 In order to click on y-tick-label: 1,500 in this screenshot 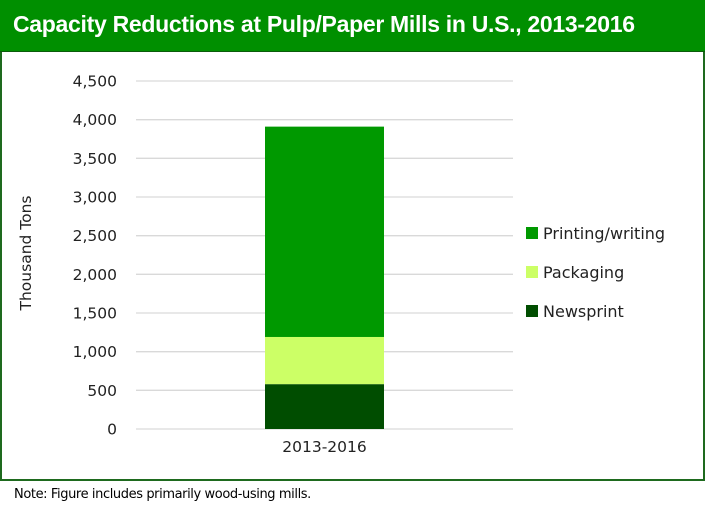, I will do `click(95, 314)`.